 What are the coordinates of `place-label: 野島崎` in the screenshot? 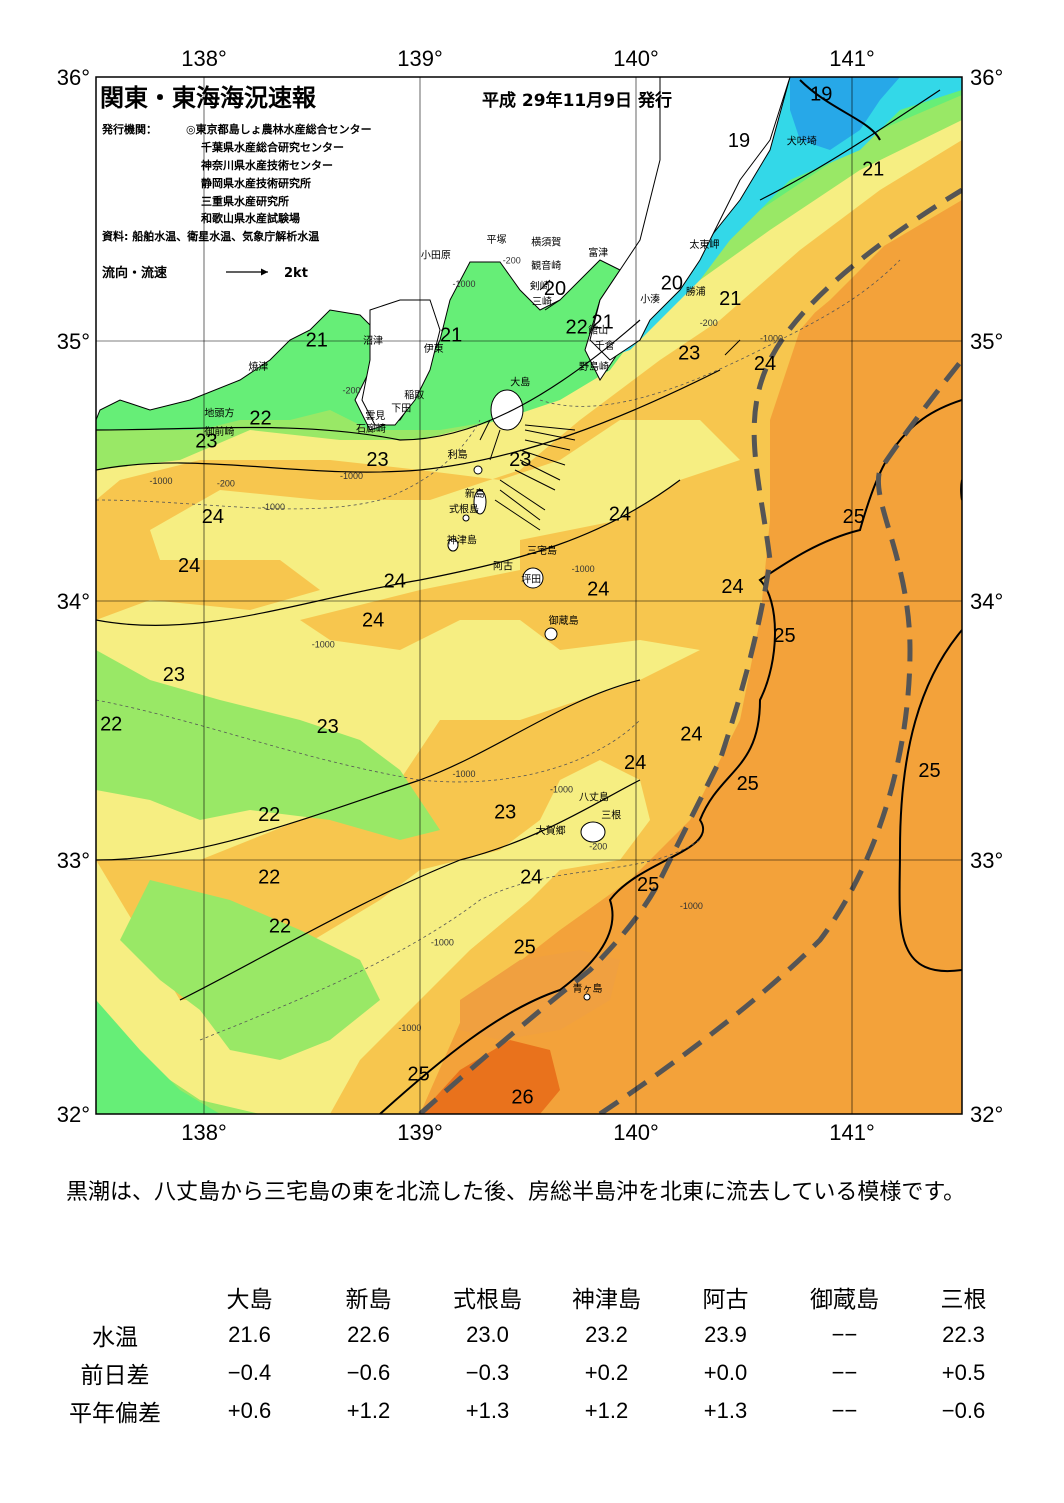 It's located at (594, 366).